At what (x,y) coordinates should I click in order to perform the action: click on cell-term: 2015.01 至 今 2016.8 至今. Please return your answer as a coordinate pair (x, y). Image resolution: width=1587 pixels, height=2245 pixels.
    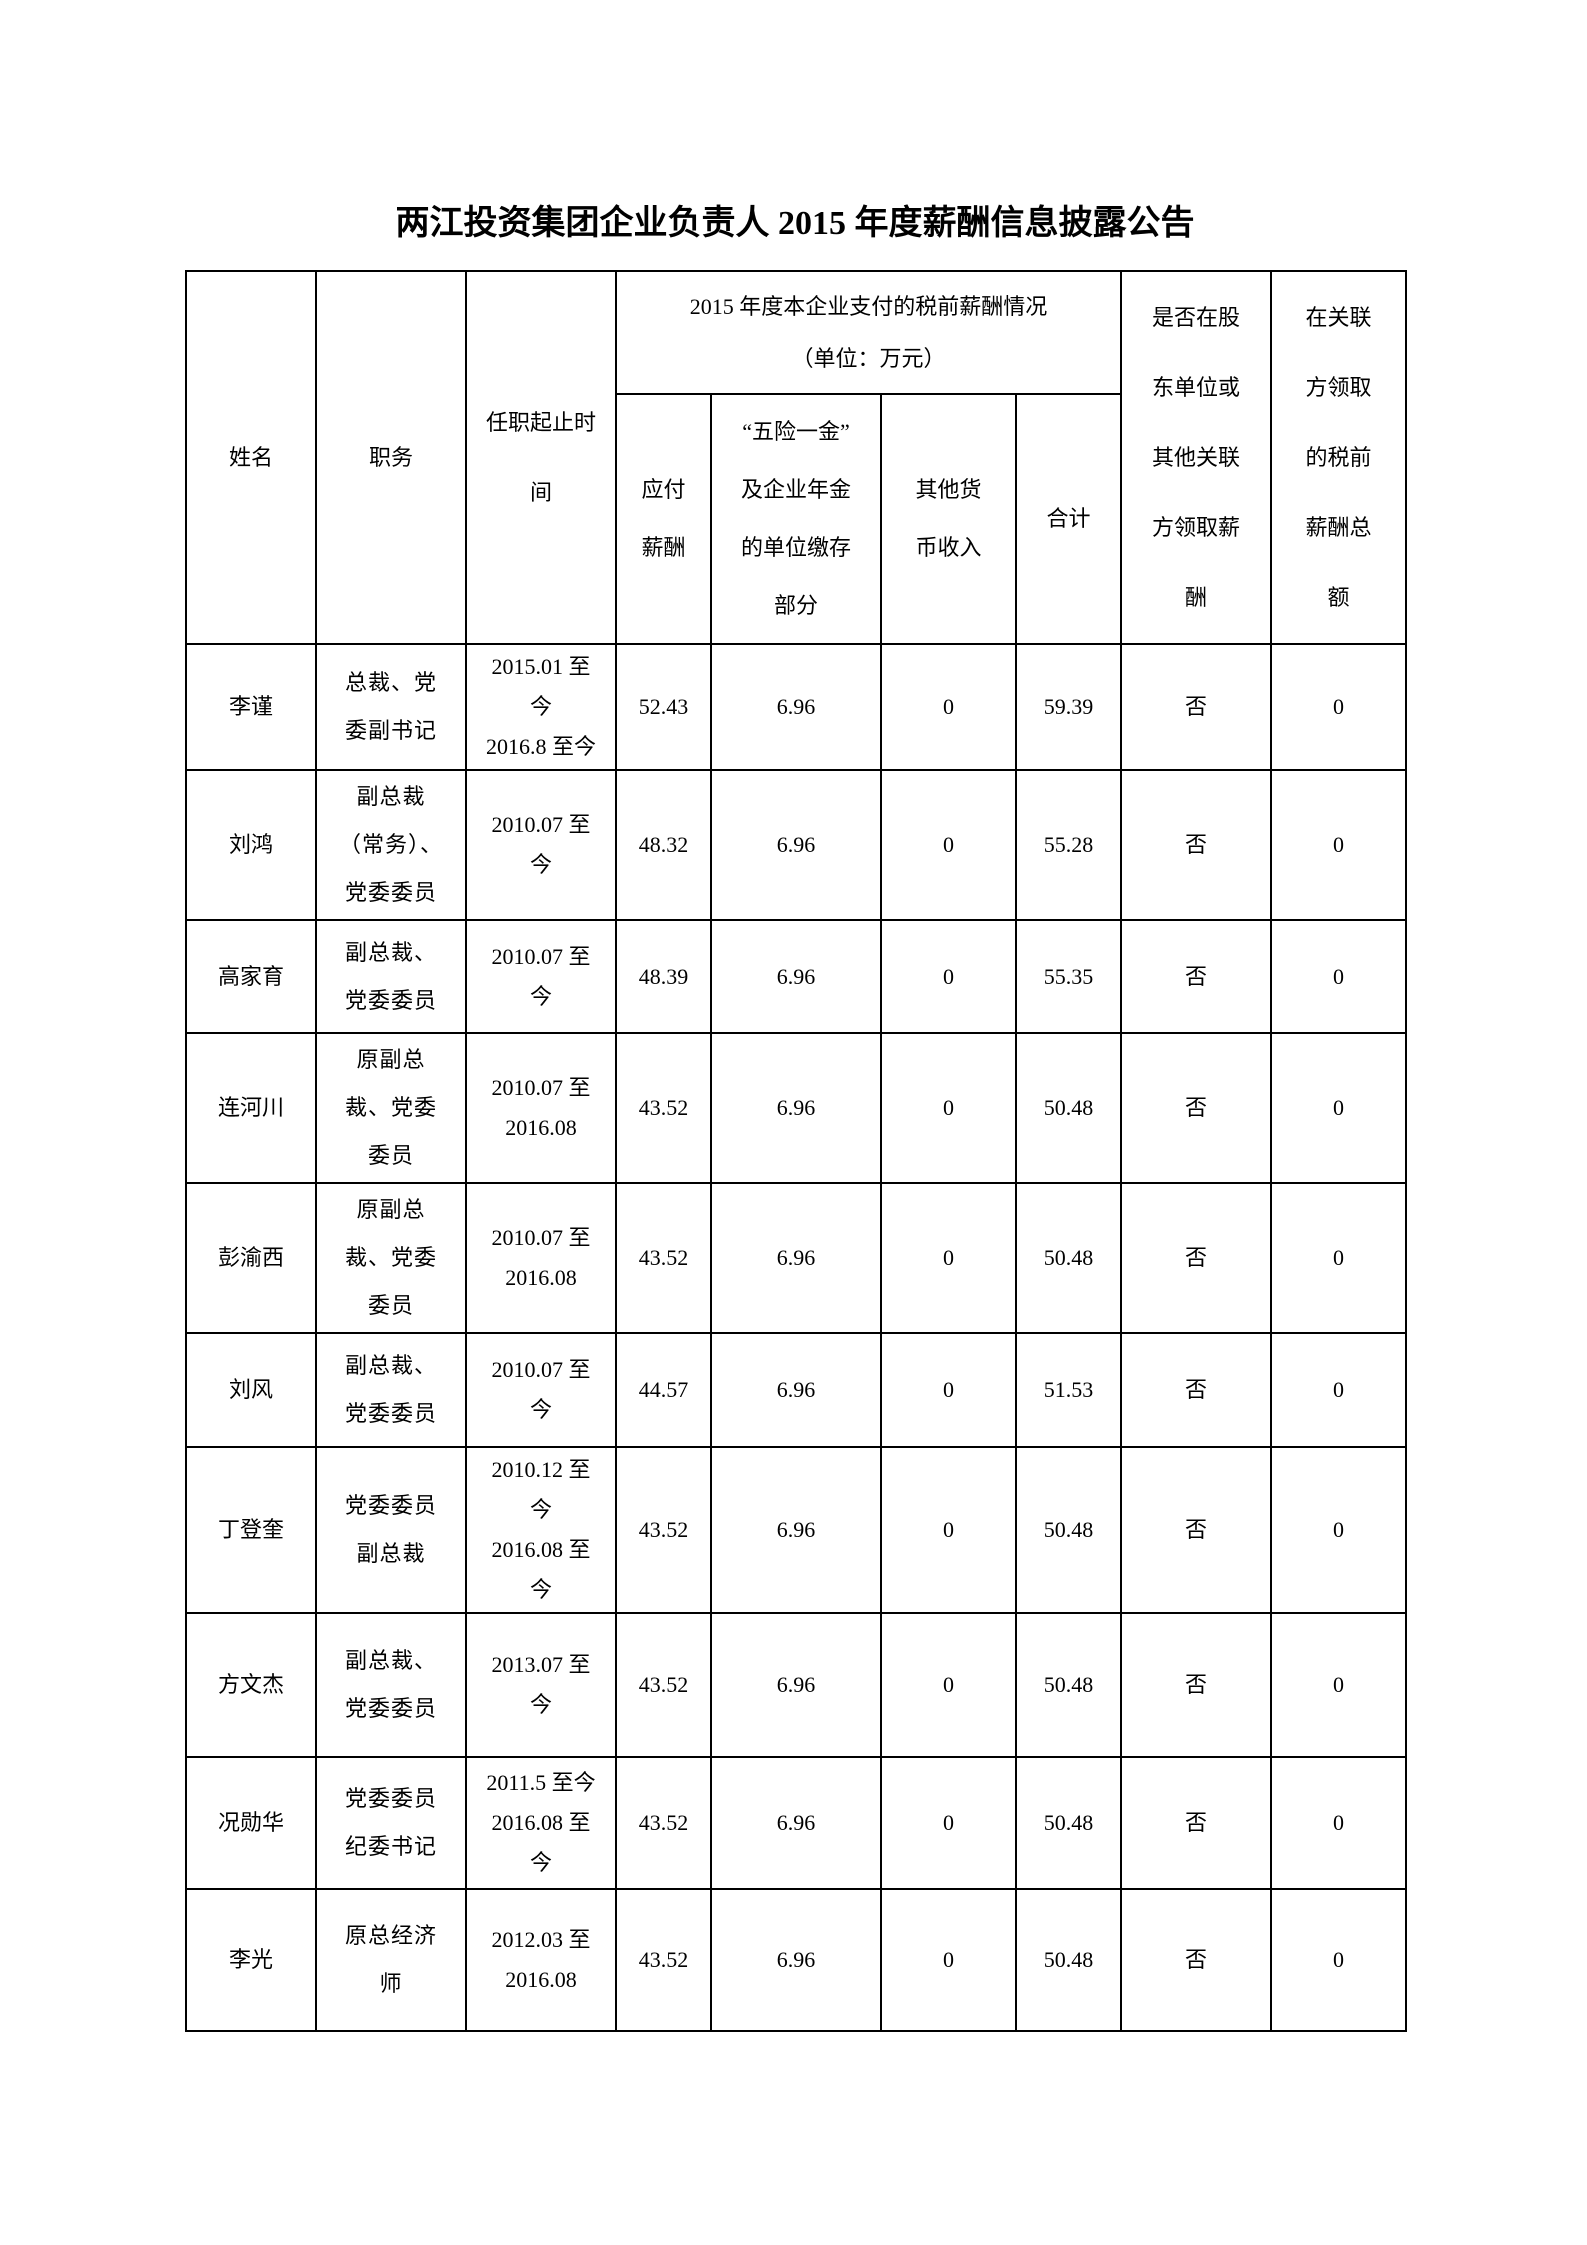
    Looking at the image, I should click on (541, 707).